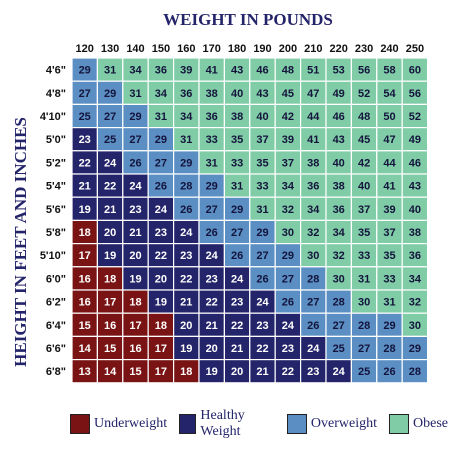 This screenshot has width=460, height=460. Describe the element at coordinates (56, 94) in the screenshot. I see `y-tick-label: 4'8"` at that location.